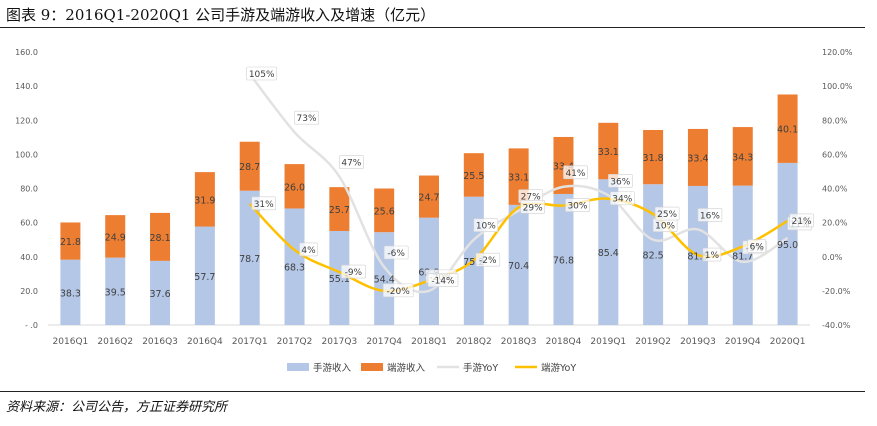 The image size is (877, 426). What do you see at coordinates (835, 223) in the screenshot?
I see `right-axis-tick-label: 20.0%` at bounding box center [835, 223].